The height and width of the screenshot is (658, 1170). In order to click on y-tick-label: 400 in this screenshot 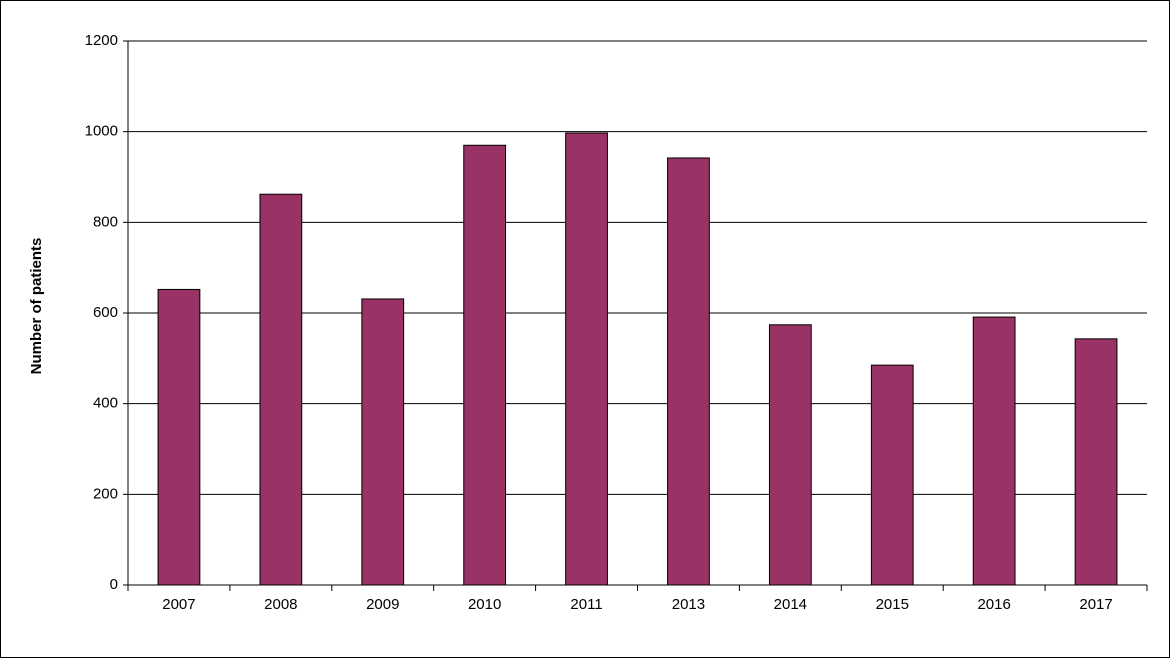, I will do `click(105, 403)`.